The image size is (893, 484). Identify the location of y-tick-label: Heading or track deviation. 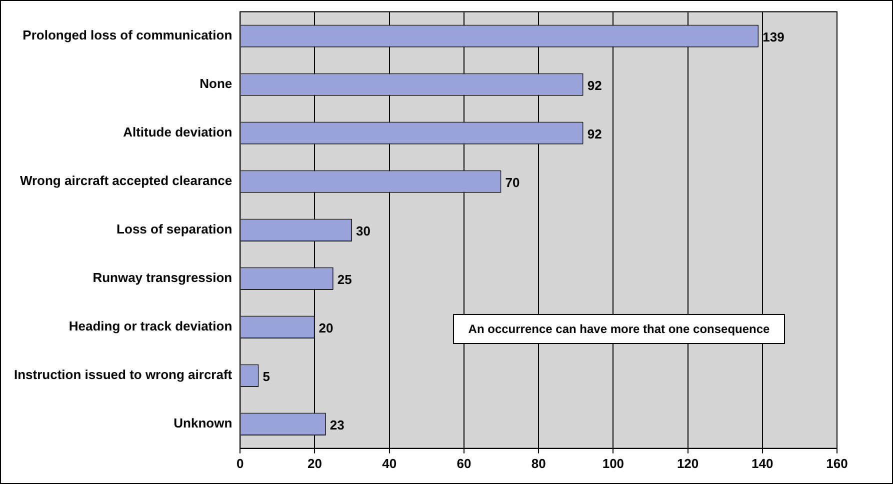
(150, 326).